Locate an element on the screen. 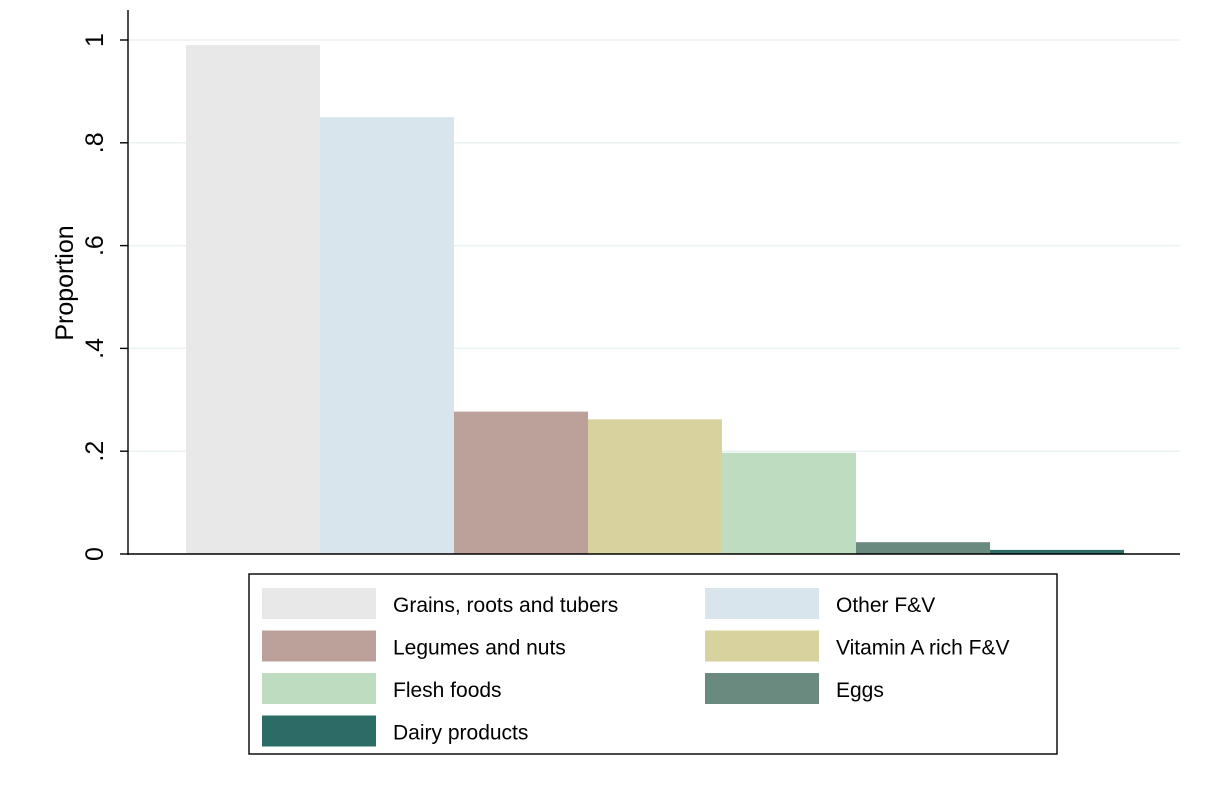 This screenshot has height=794, width=1206. y-tick-label: .2 is located at coordinates (95, 451).